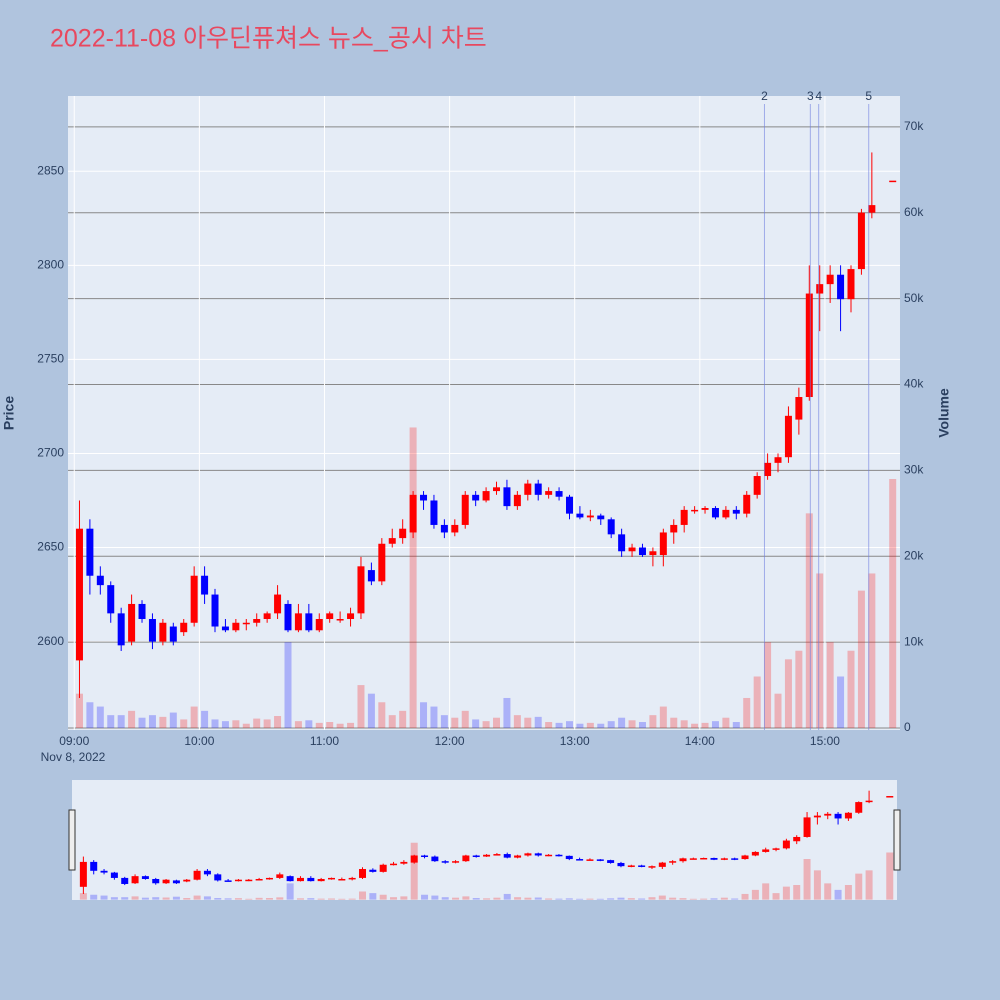 This screenshot has height=1000, width=1000. What do you see at coordinates (810, 96) in the screenshot?
I see `annotation-label: 3` at bounding box center [810, 96].